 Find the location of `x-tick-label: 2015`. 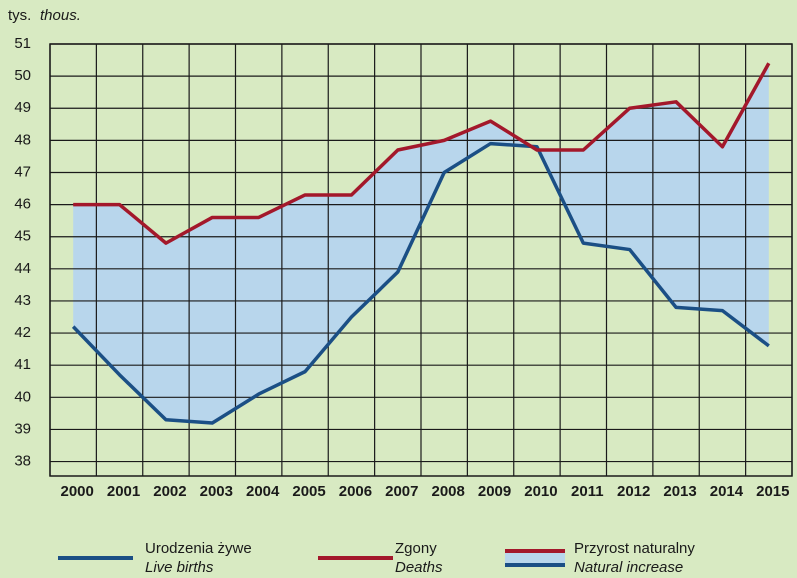

x-tick-label: 2015 is located at coordinates (772, 491).